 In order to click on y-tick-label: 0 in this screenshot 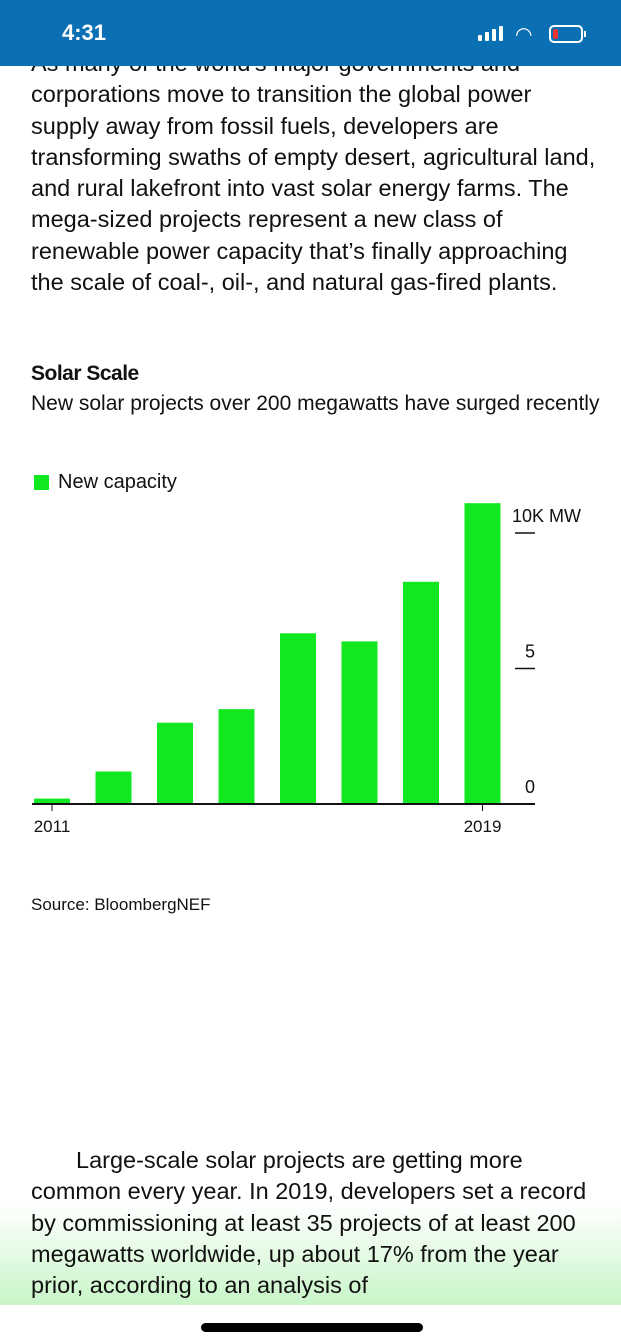, I will do `click(530, 787)`.